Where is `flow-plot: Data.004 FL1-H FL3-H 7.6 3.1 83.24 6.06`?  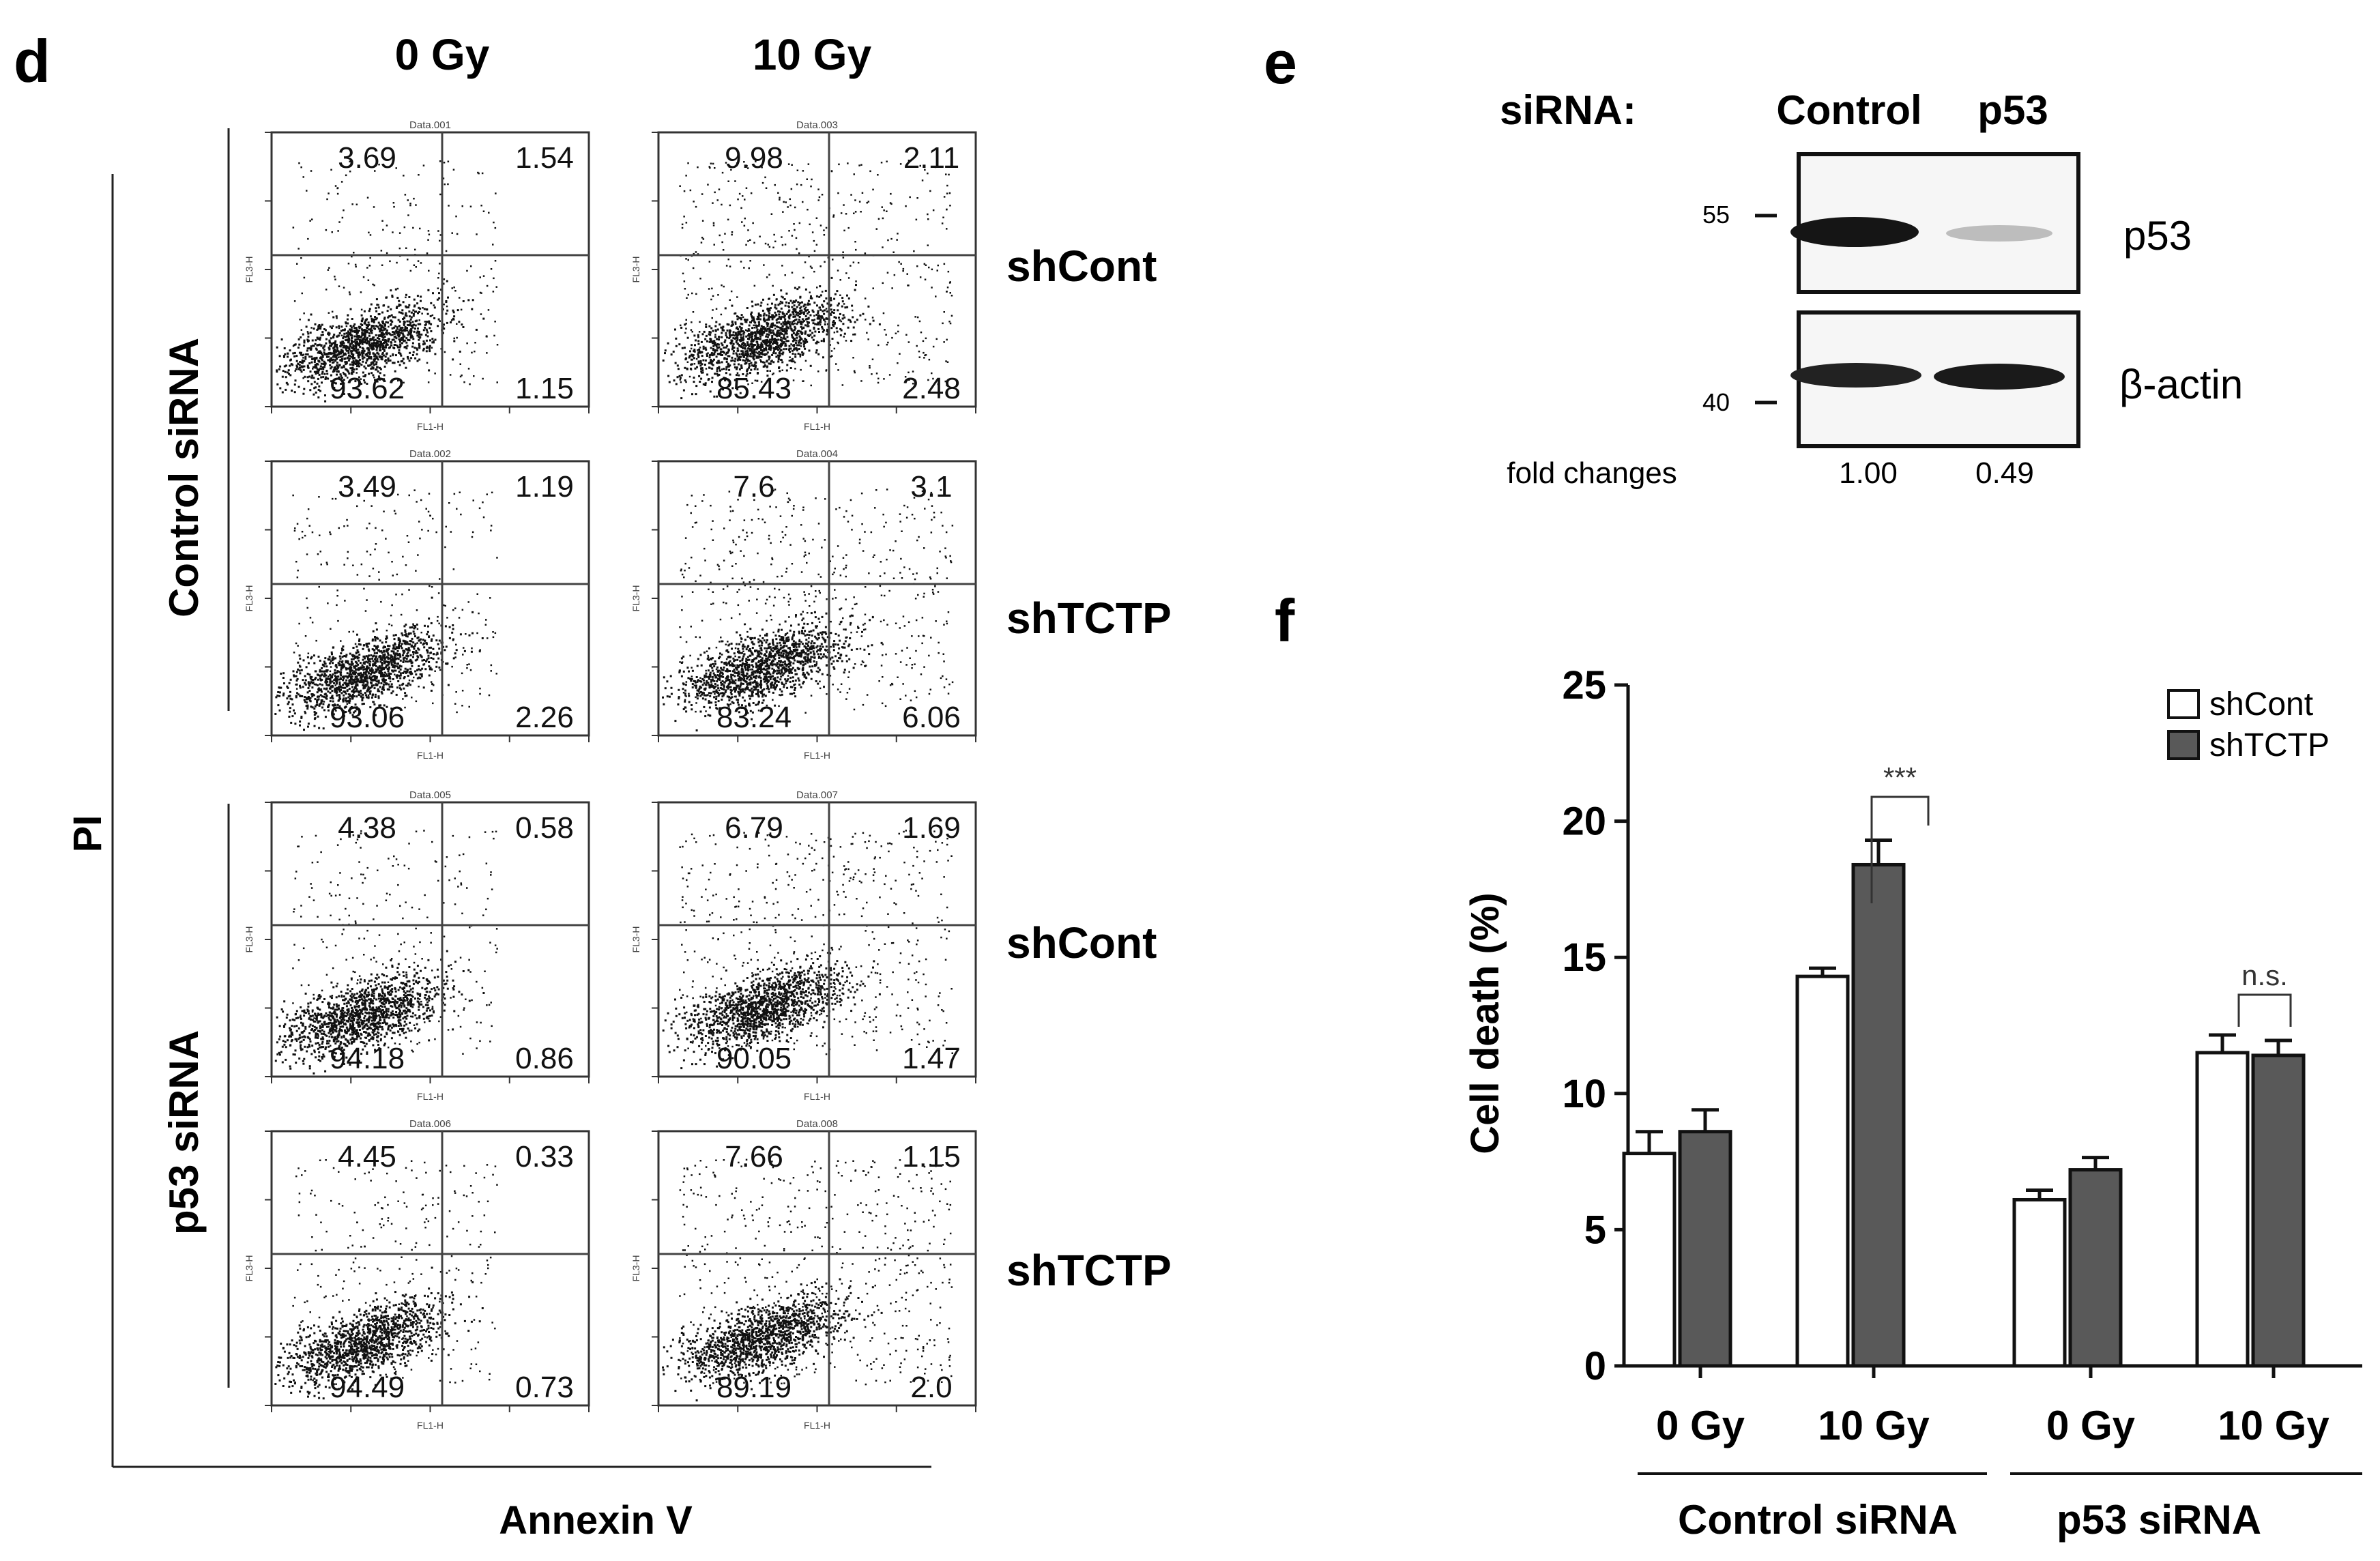
flow-plot: Data.004 FL1-H FL3-H 7.6 3.1 83.24 6.06 is located at coordinates (803, 604).